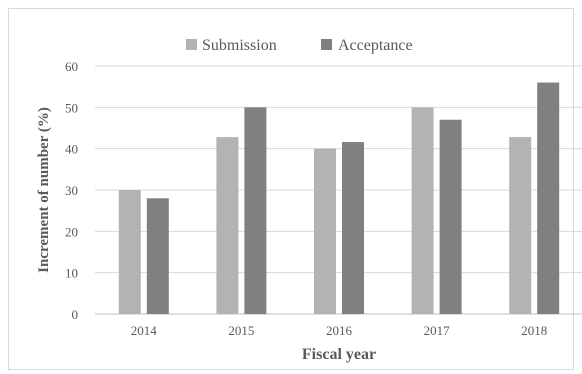 This screenshot has width=582, height=374. What do you see at coordinates (375, 45) in the screenshot?
I see `legend-label-acceptance: Acceptance` at bounding box center [375, 45].